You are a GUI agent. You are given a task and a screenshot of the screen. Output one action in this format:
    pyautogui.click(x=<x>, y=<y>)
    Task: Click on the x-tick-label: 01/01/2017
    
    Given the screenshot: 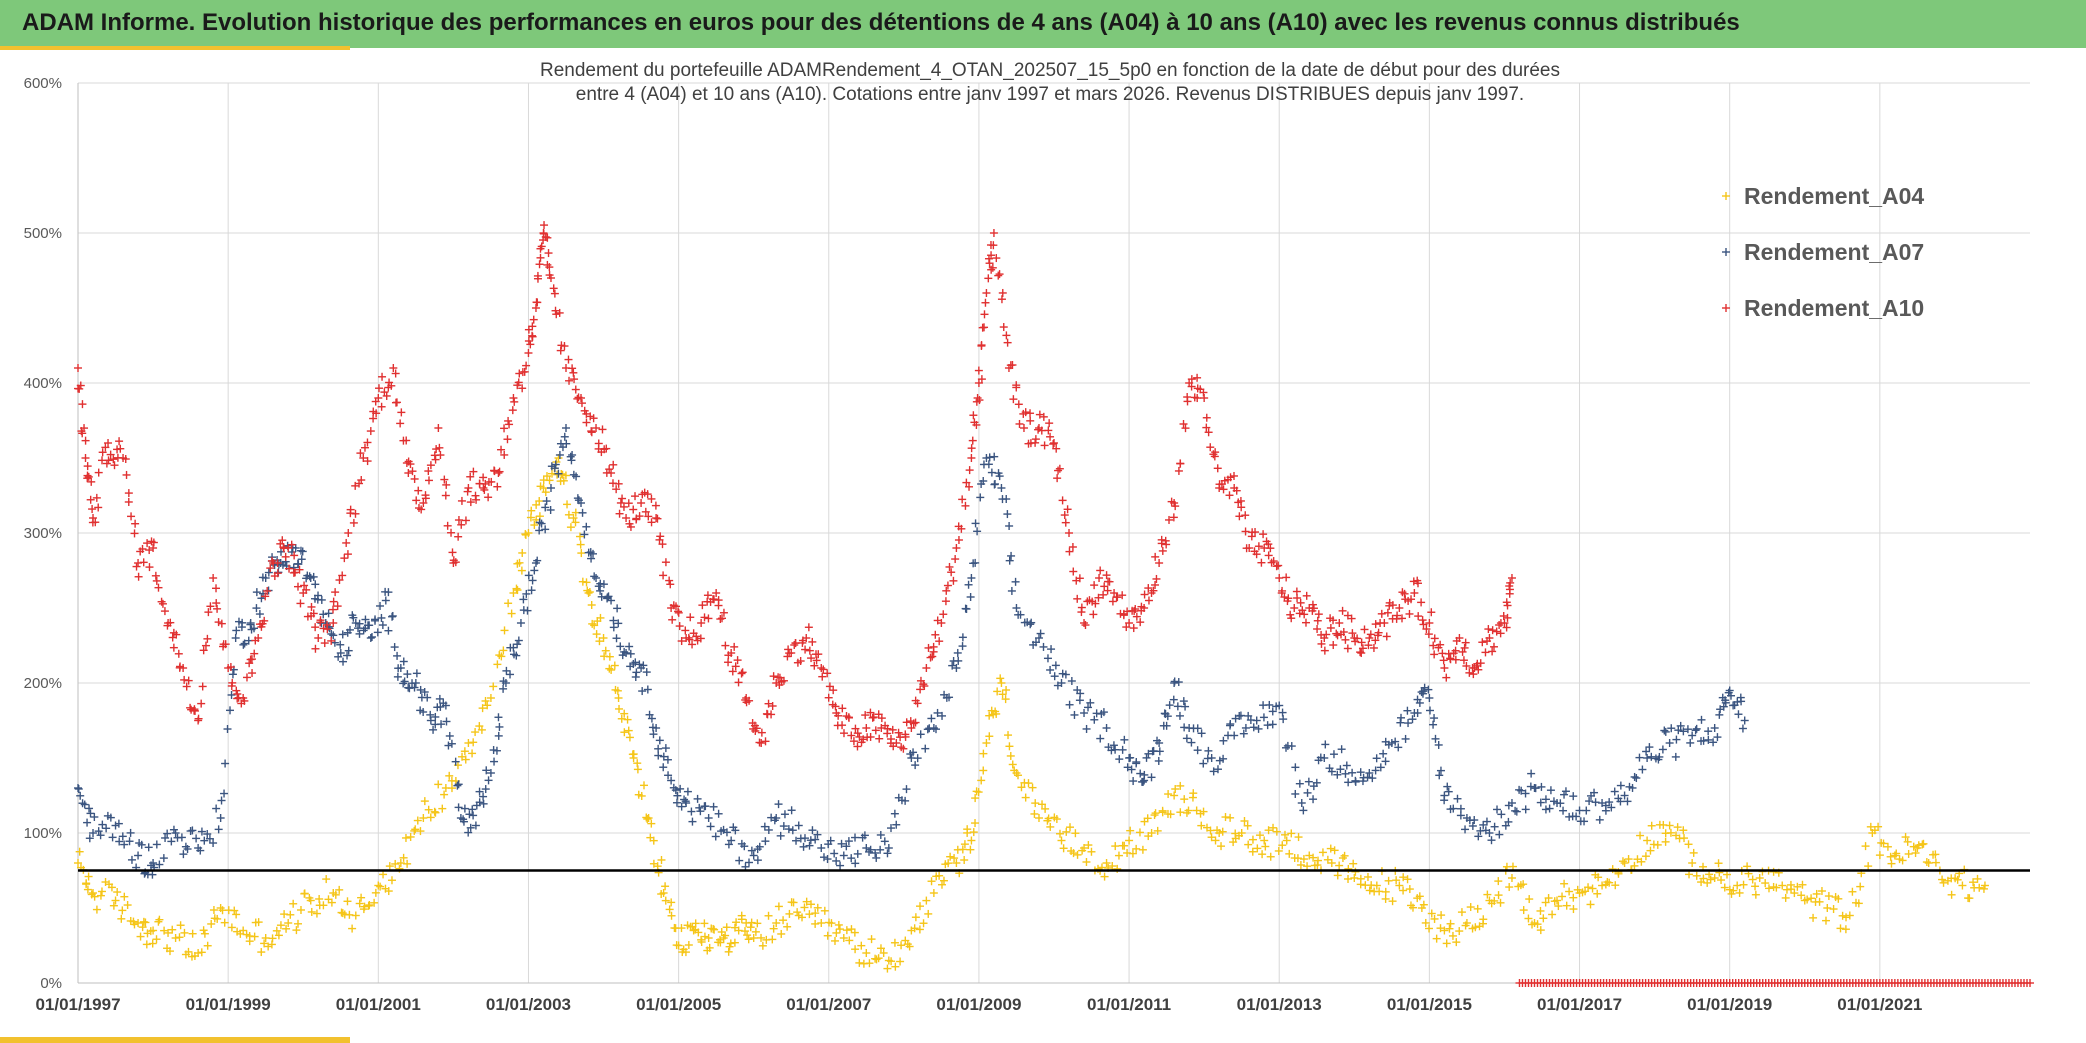 What is the action you would take?
    pyautogui.click(x=1579, y=1004)
    